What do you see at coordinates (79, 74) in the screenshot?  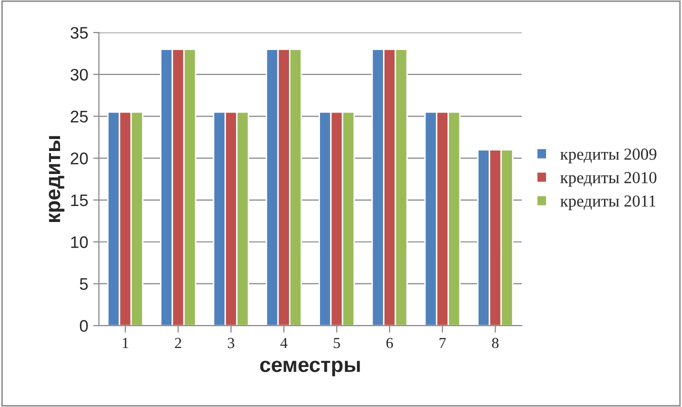 I see `y-tick-label: 30` at bounding box center [79, 74].